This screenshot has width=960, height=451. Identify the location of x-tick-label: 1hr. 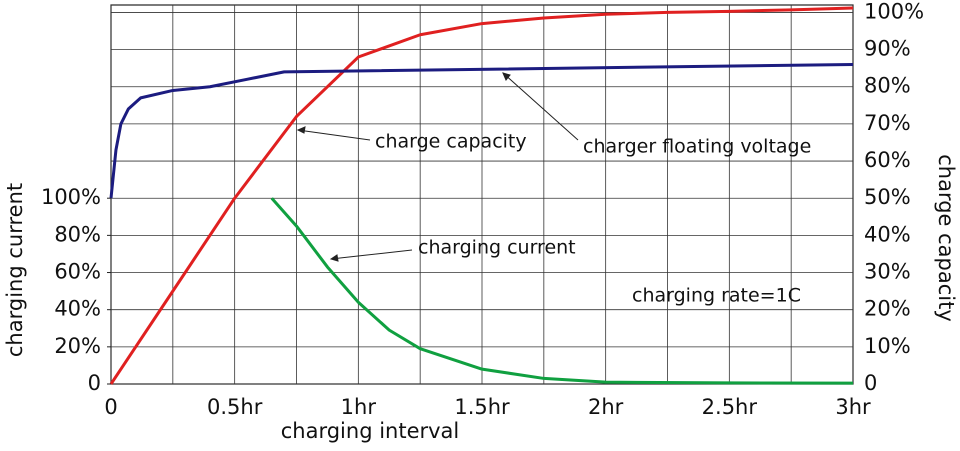
(359, 407).